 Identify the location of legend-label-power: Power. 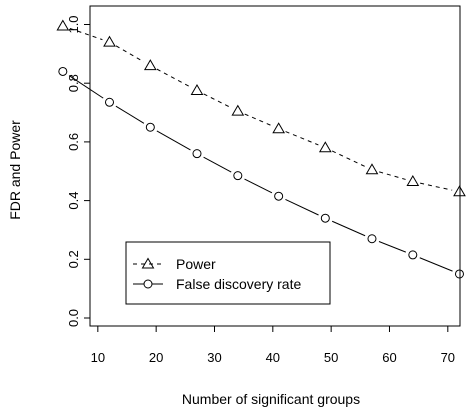
(196, 264).